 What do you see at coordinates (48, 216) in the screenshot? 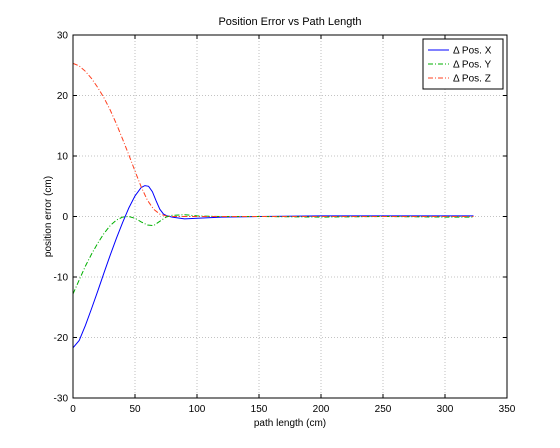
I see `y-axis-label: position error (cm)` at bounding box center [48, 216].